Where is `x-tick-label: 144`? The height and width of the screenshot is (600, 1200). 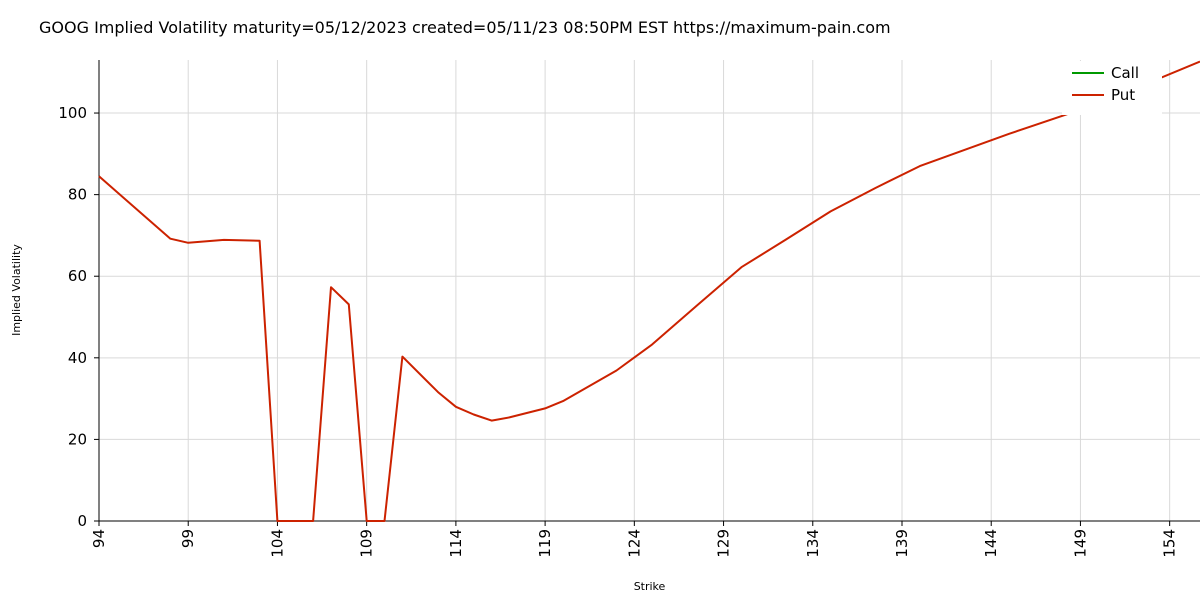
x-tick-label: 144 is located at coordinates (991, 543).